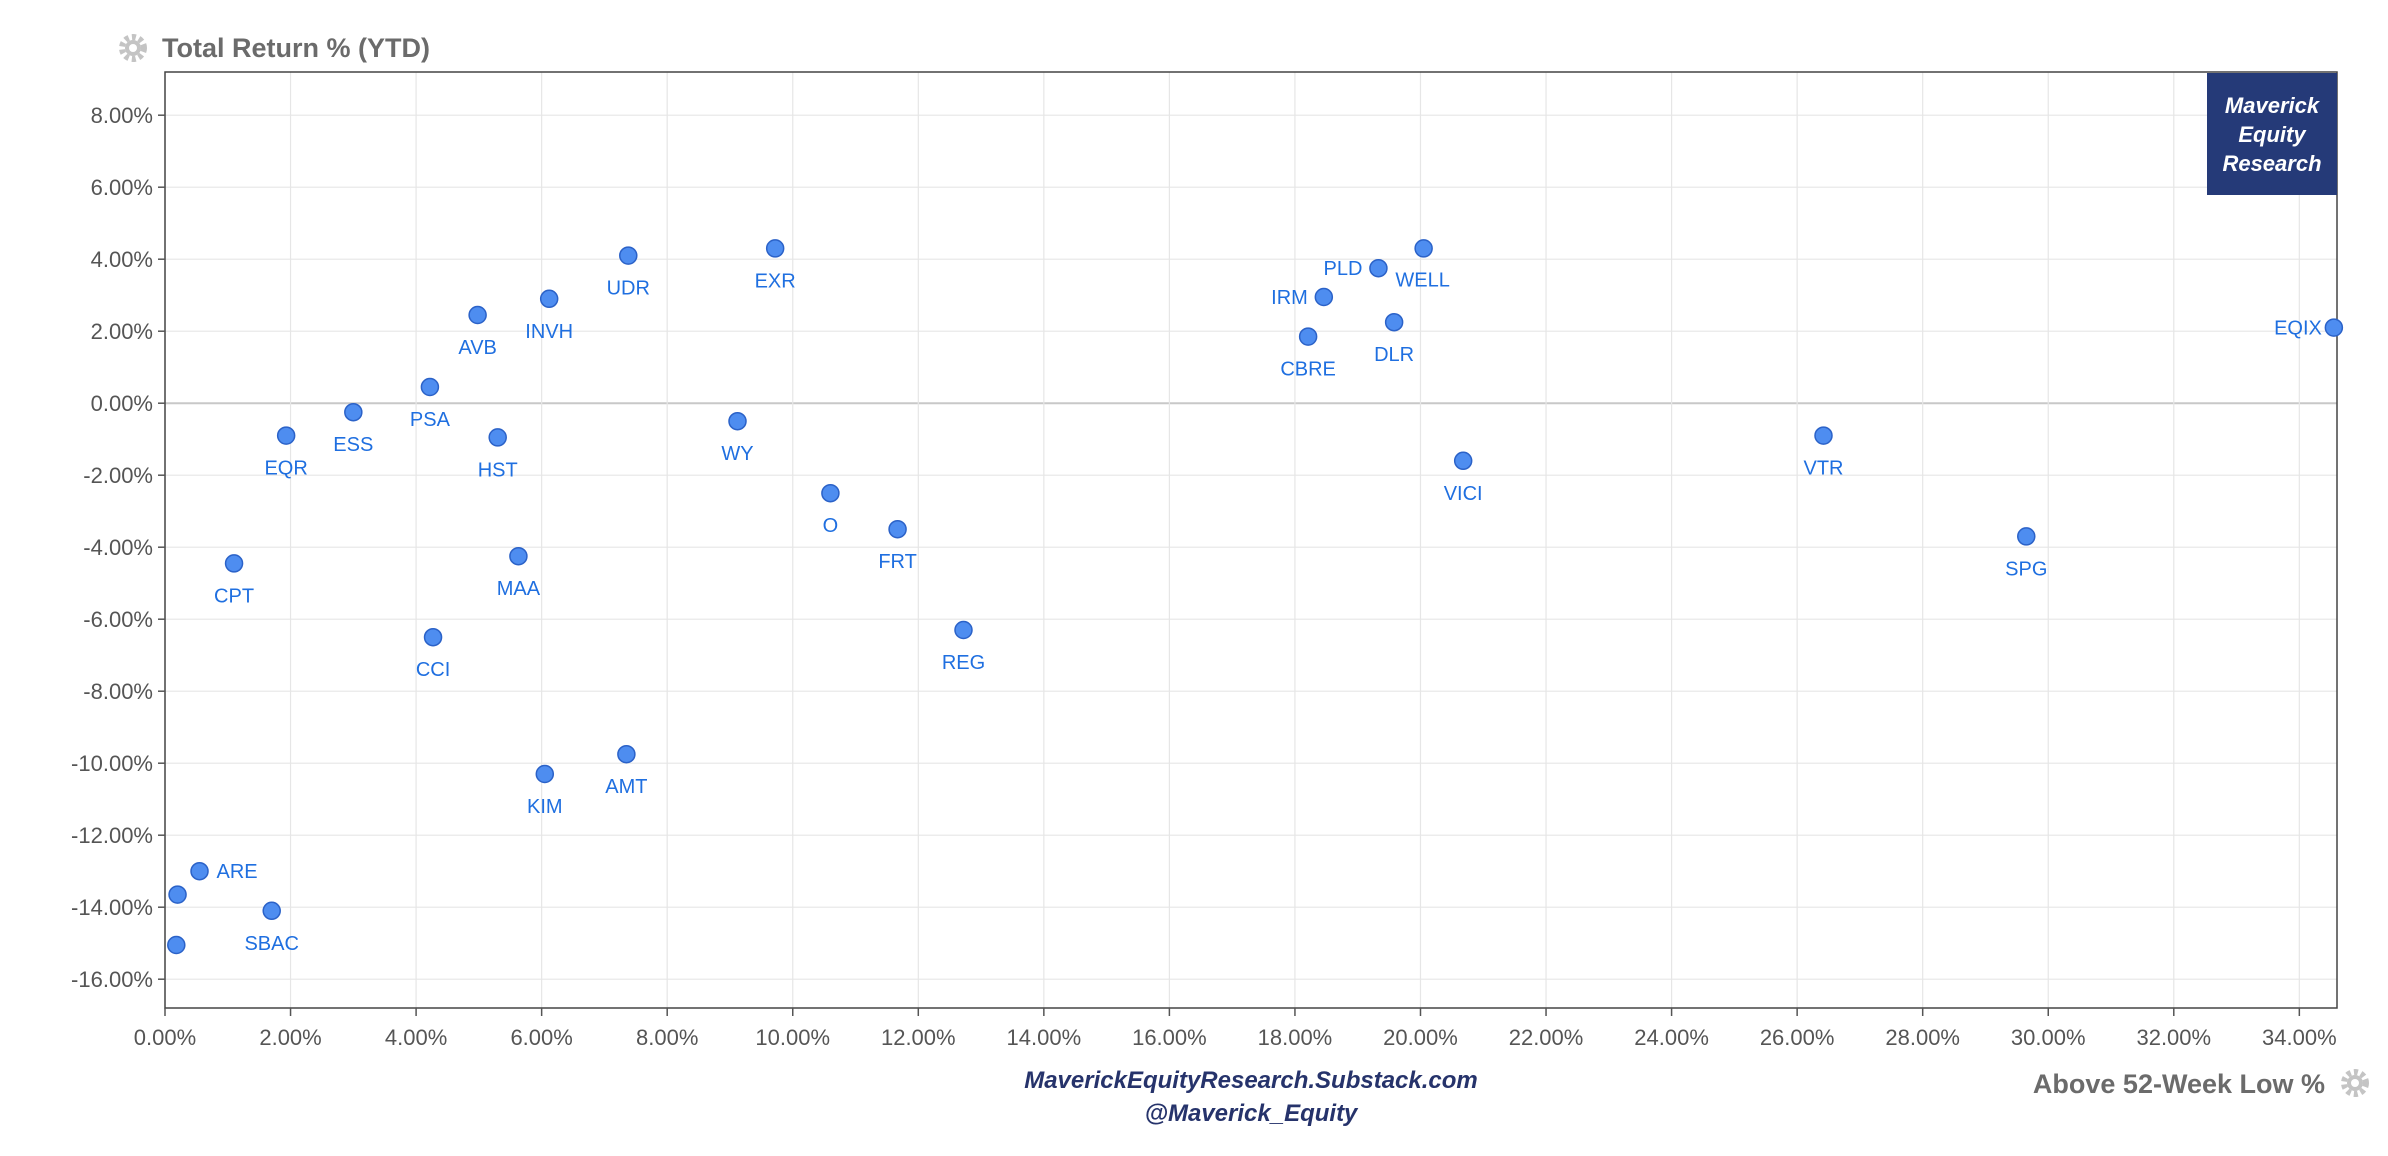  What do you see at coordinates (122, 331) in the screenshot?
I see `y-tick-label: 2.00%` at bounding box center [122, 331].